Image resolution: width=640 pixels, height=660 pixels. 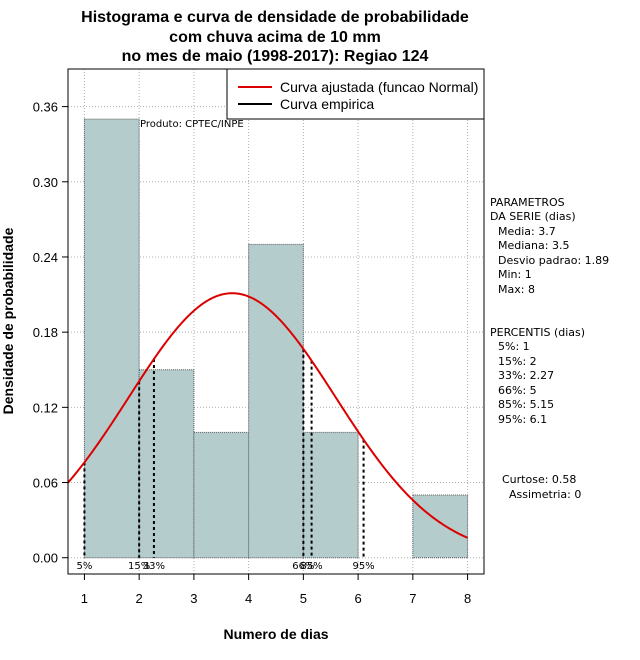 I want to click on legend-label-fit: Curva ajustada (funcao Normal), so click(x=379, y=87).